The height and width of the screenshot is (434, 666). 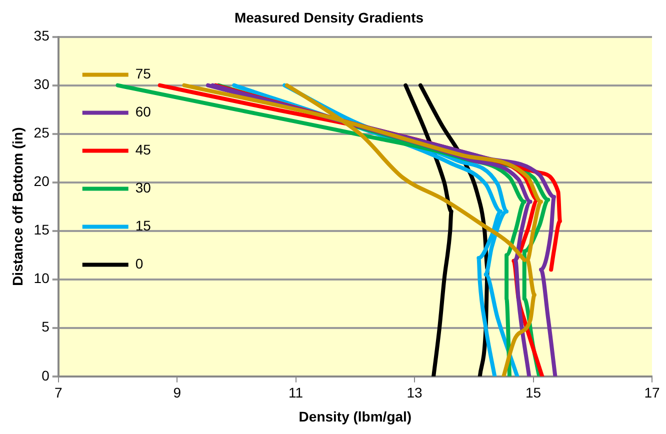 What do you see at coordinates (143, 188) in the screenshot?
I see `legend-label: 30` at bounding box center [143, 188].